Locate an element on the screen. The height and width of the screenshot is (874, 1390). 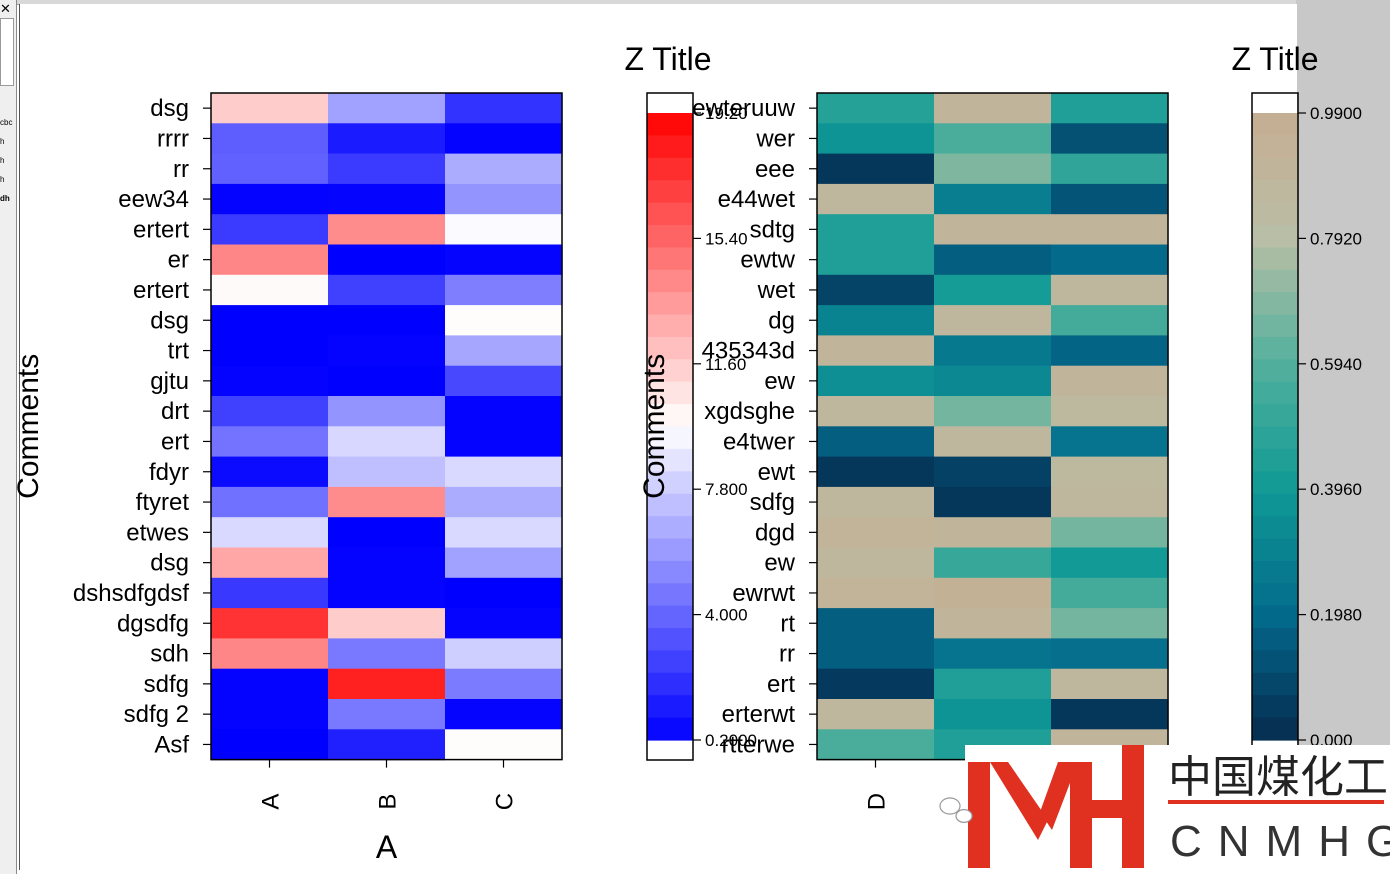
y-tick-label: rt is located at coordinates (787, 623).